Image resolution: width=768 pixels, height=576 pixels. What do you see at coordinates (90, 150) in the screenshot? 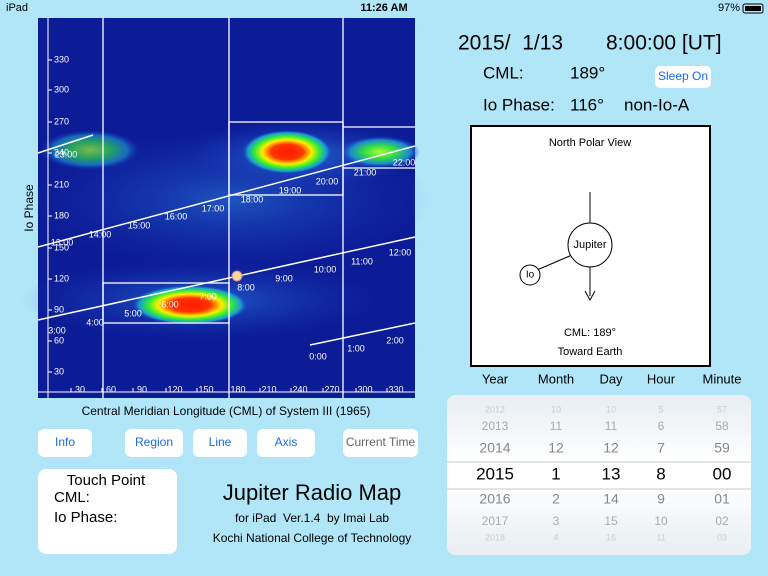
I see `map-emission` at bounding box center [90, 150].